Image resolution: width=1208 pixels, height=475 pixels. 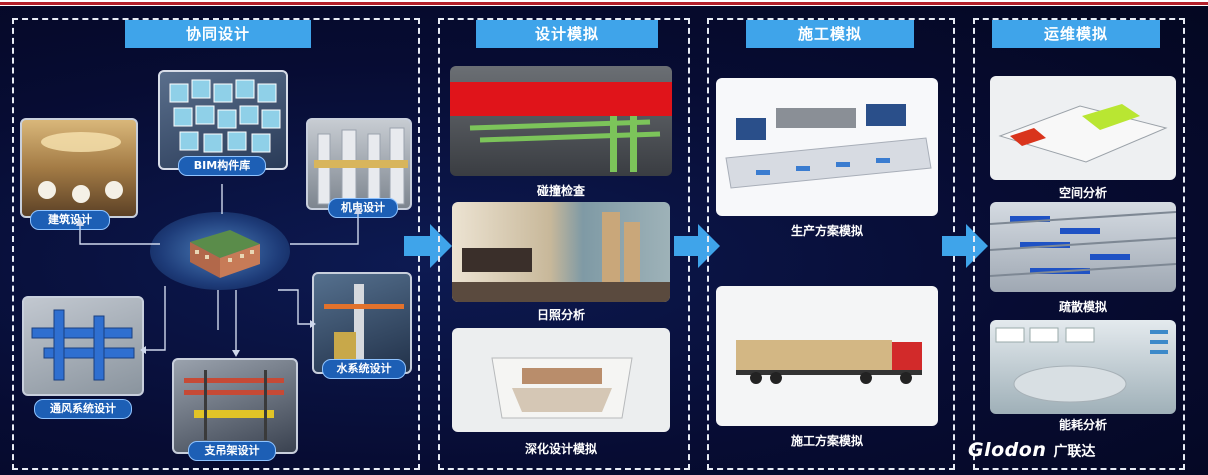 I want to click on mep-pipes-image, so click(x=361, y=166).